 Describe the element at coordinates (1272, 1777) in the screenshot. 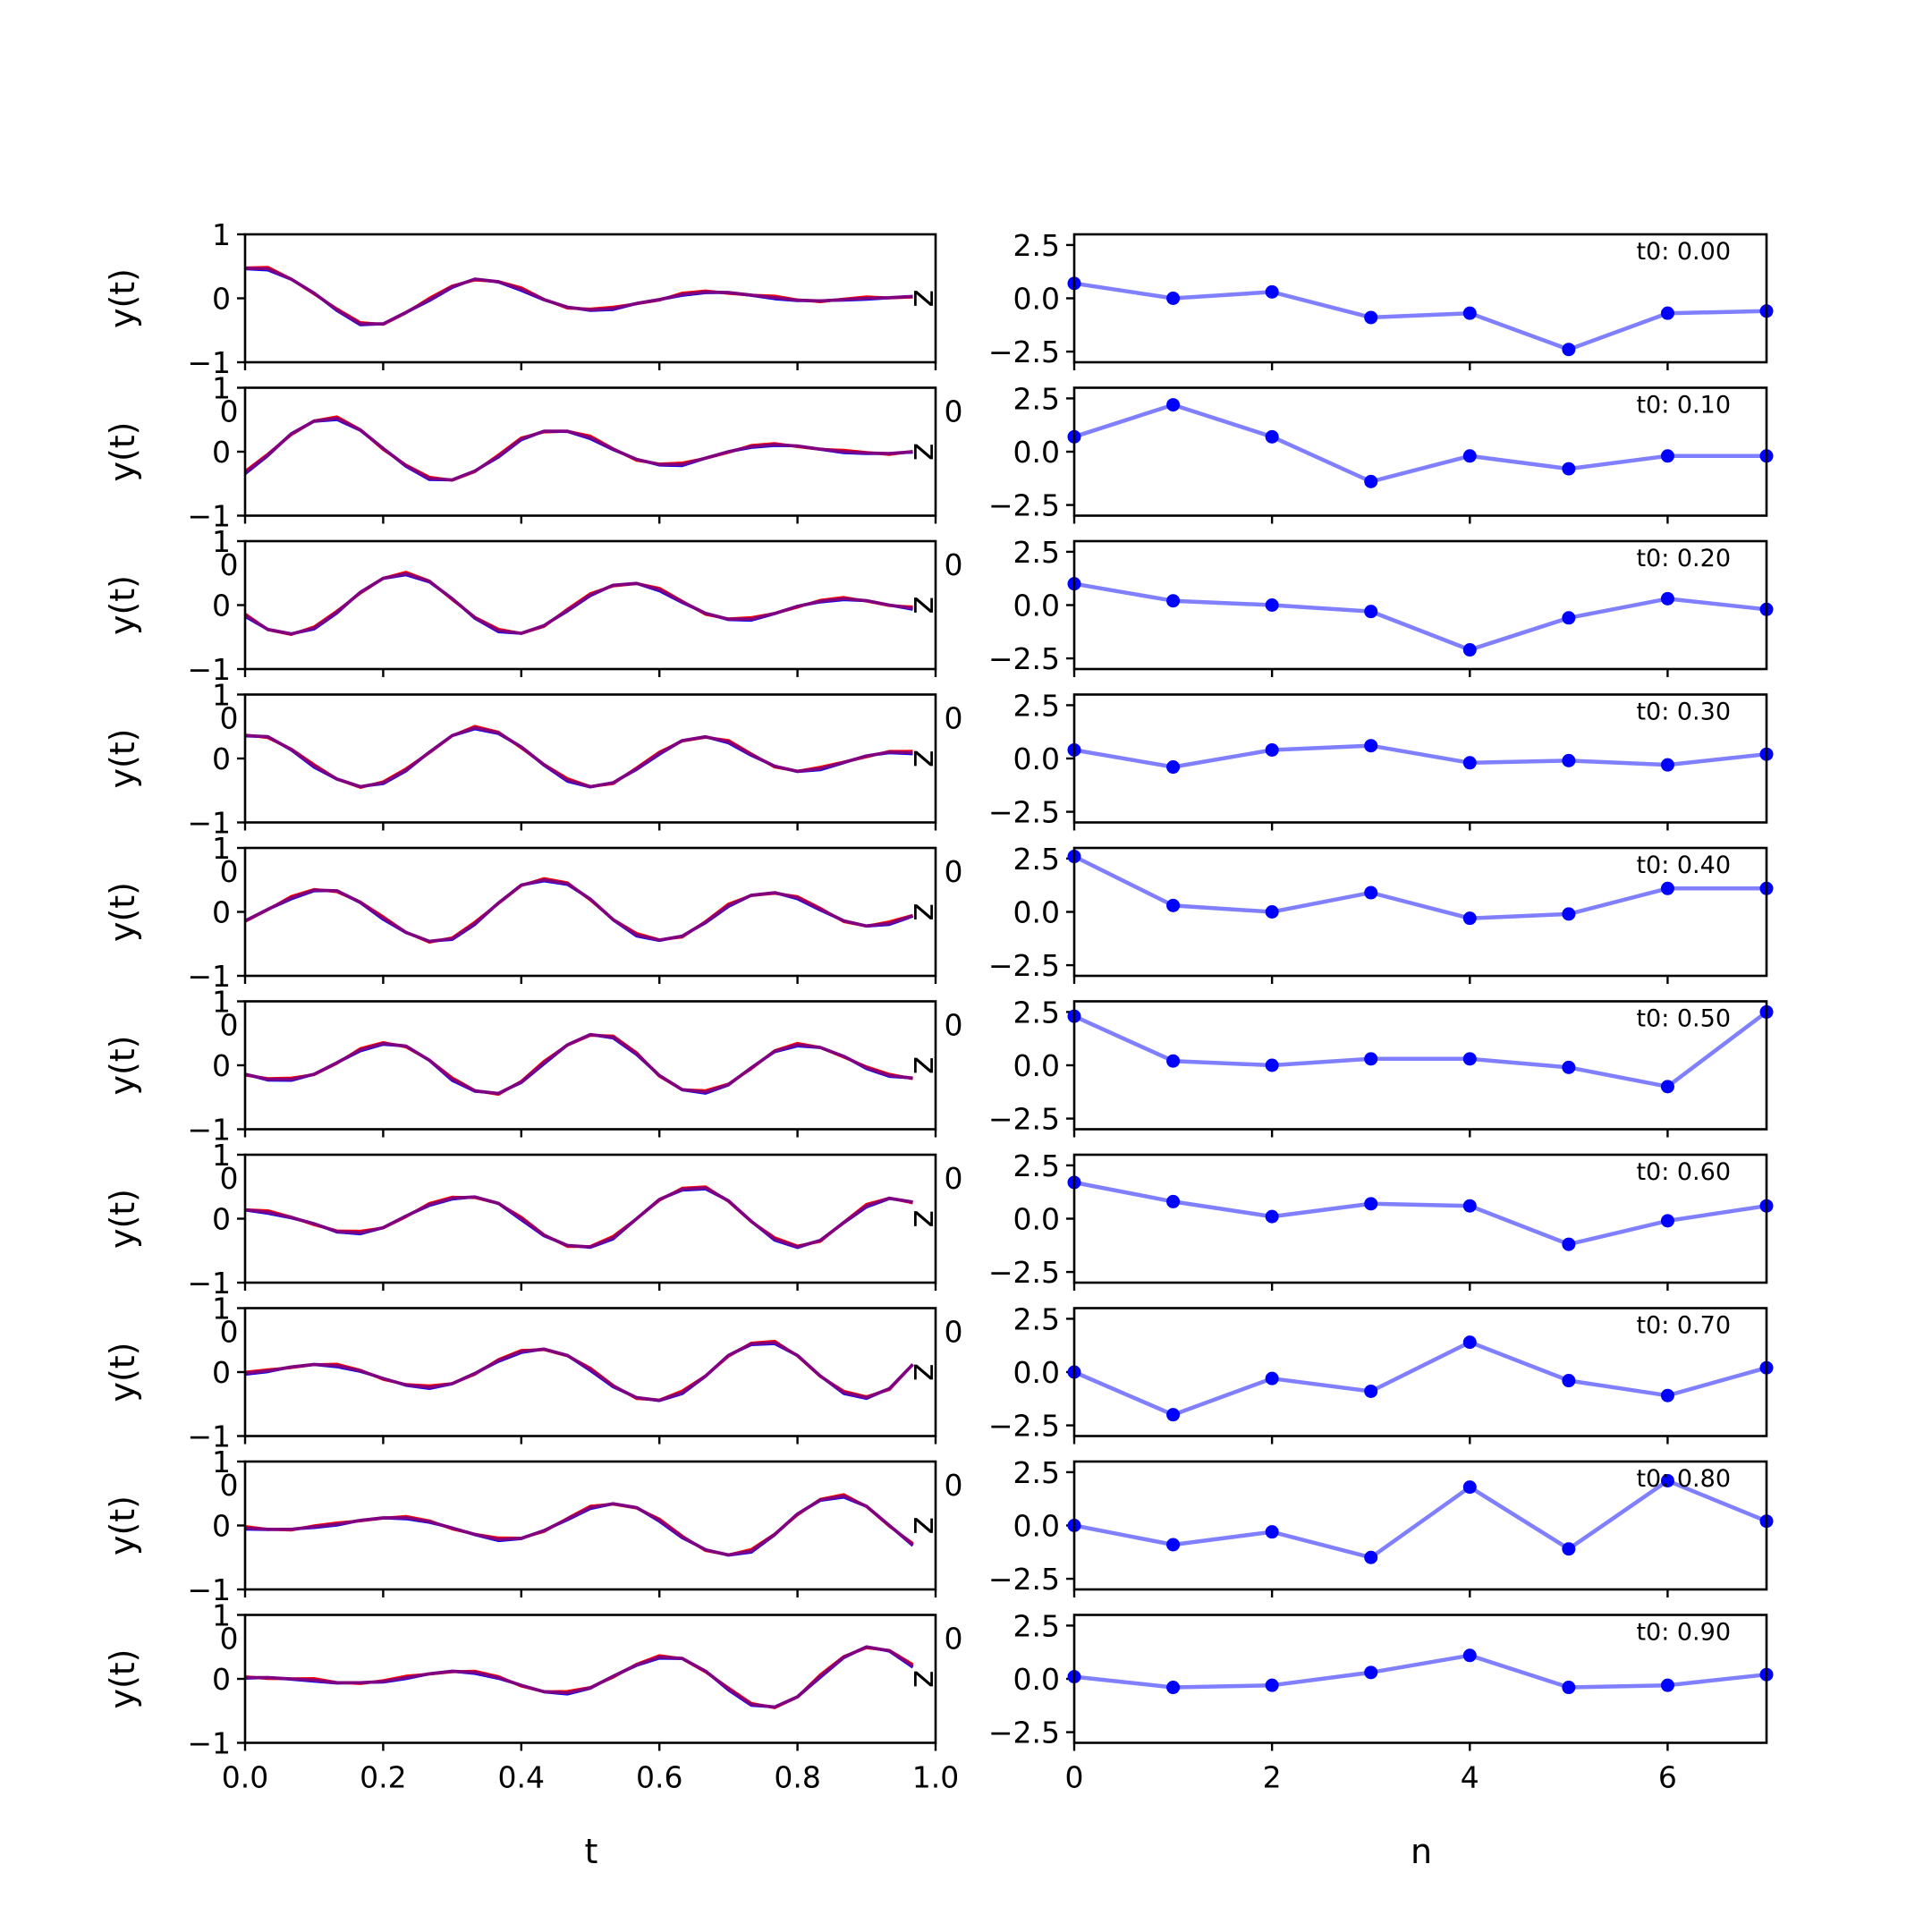

I see `right-x-tick-label: 2` at that location.